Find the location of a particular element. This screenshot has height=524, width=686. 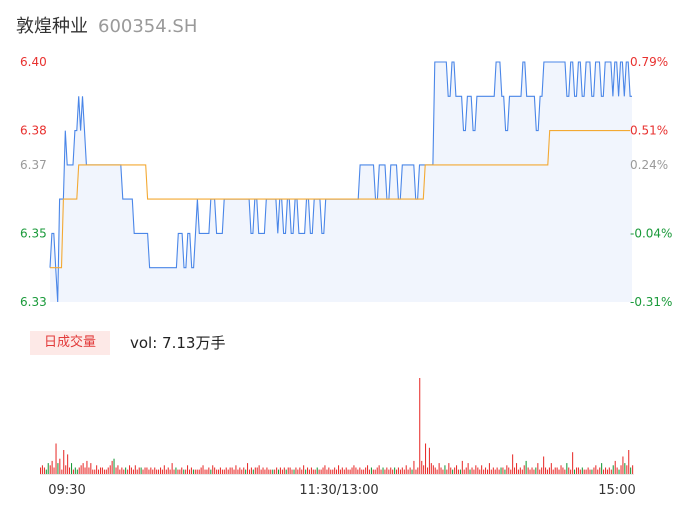

x-tick-0: 09:30 is located at coordinates (66, 490).